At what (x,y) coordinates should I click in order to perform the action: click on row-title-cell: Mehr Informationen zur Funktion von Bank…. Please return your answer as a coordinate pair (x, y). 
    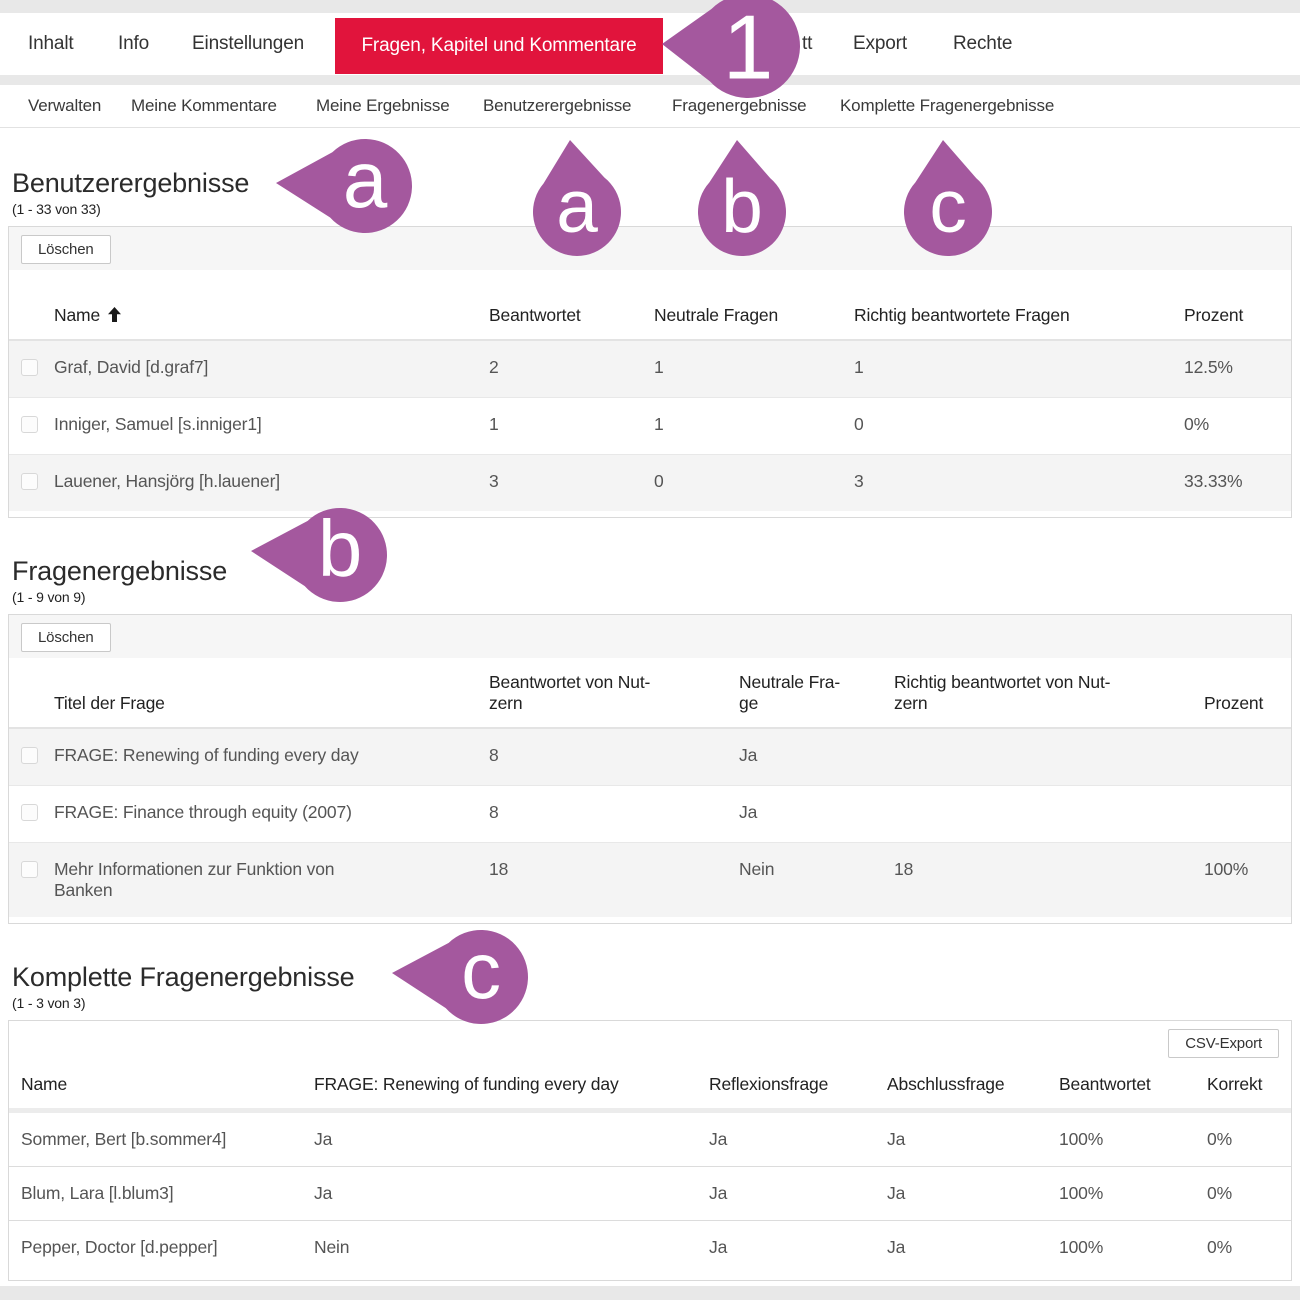
    Looking at the image, I should click on (194, 879).